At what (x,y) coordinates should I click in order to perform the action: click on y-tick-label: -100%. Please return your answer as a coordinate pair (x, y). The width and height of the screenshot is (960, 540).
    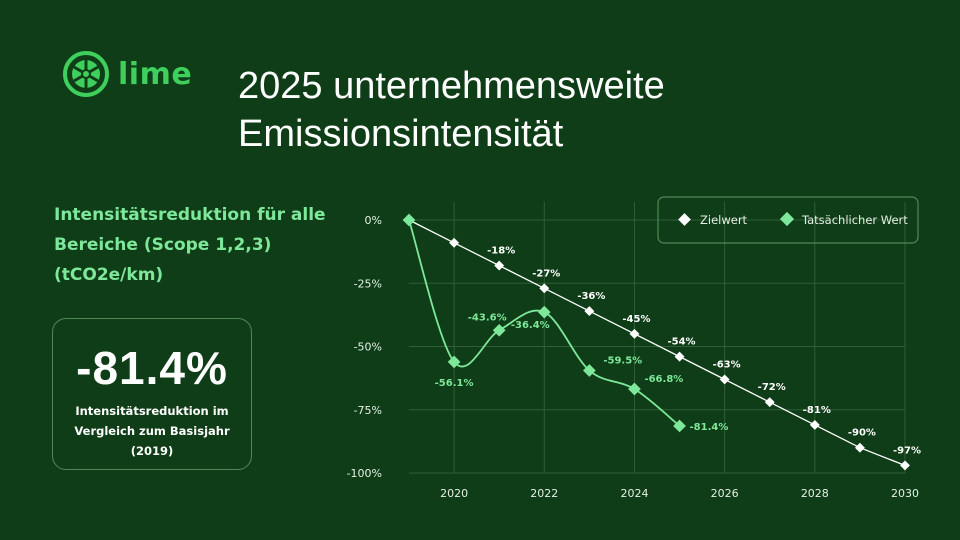
    Looking at the image, I should click on (364, 473).